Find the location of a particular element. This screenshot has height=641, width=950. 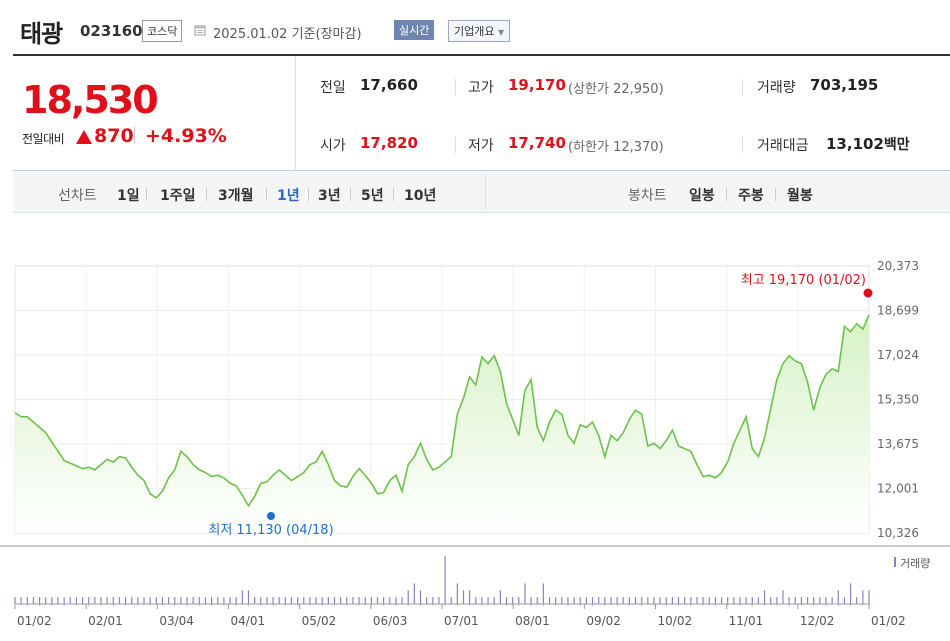

low-value: 17,740 is located at coordinates (537, 143).